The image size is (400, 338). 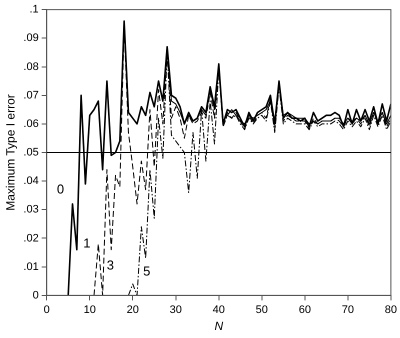 I want to click on y-tick-label: .06, so click(x=31, y=124).